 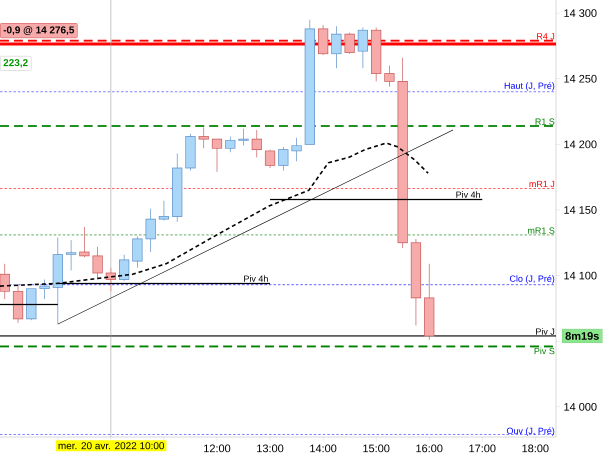 I want to click on x-tick-label: 16:00, so click(x=429, y=448).